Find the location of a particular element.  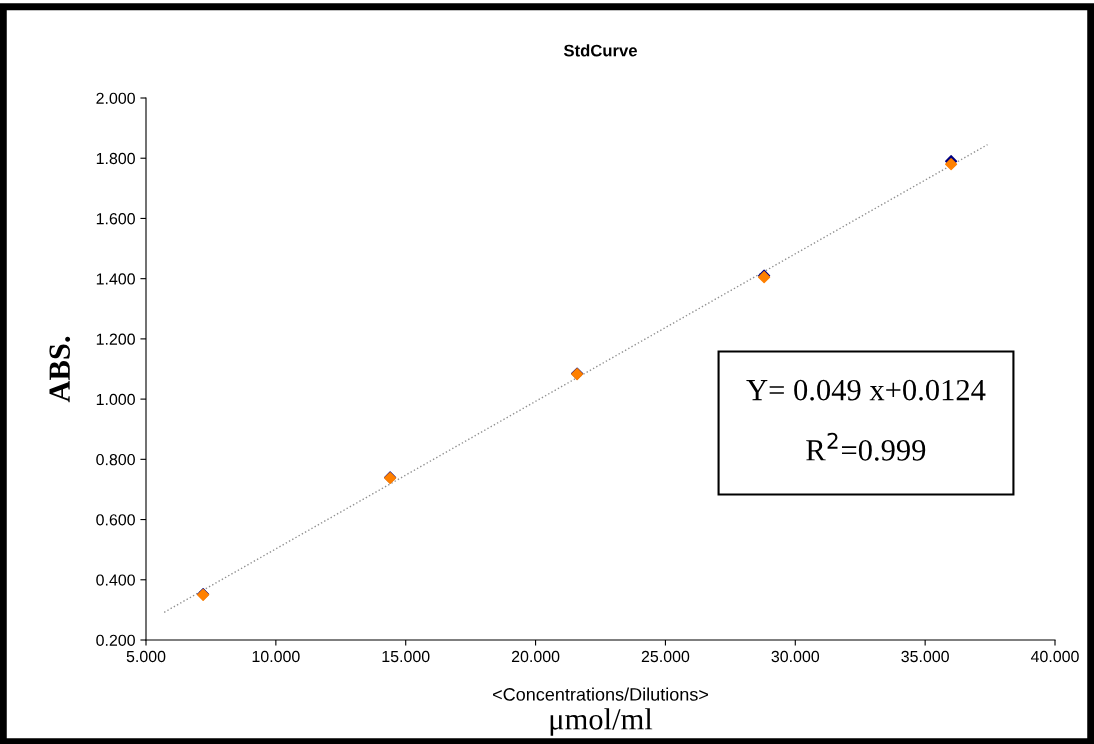

y-tick-label: 1.600 is located at coordinates (115, 219).